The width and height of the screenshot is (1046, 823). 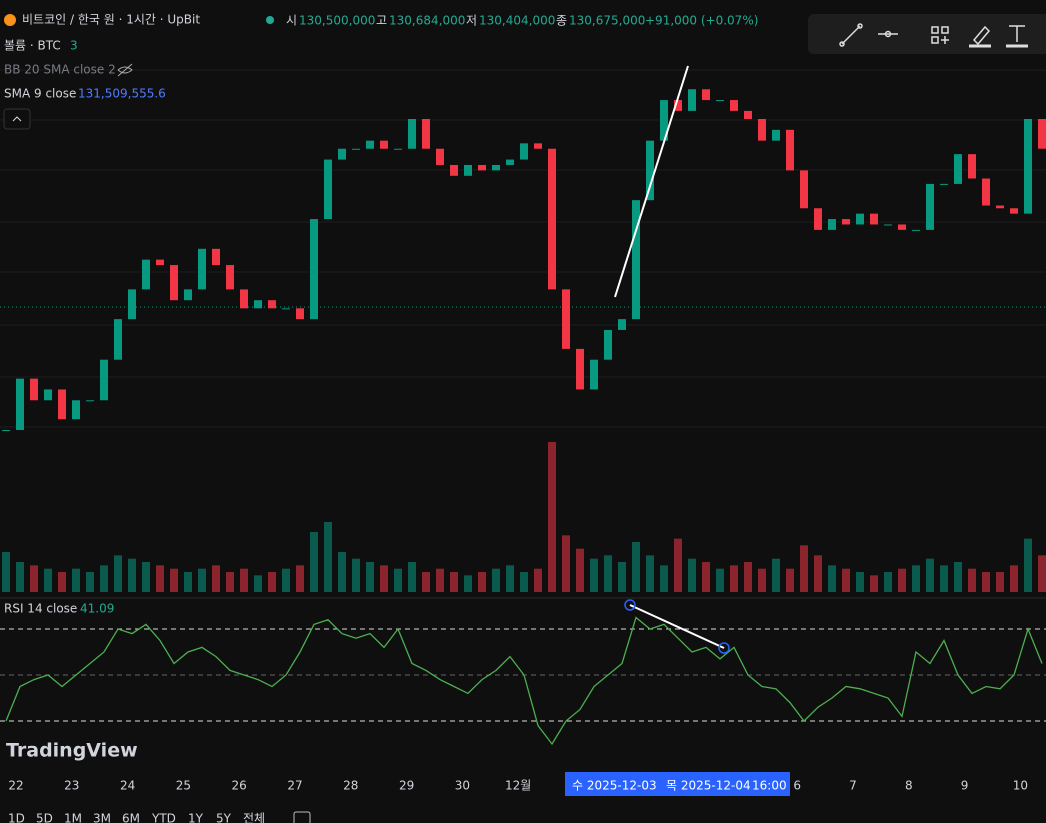 I want to click on x-tick-label: 24, so click(x=127, y=786).